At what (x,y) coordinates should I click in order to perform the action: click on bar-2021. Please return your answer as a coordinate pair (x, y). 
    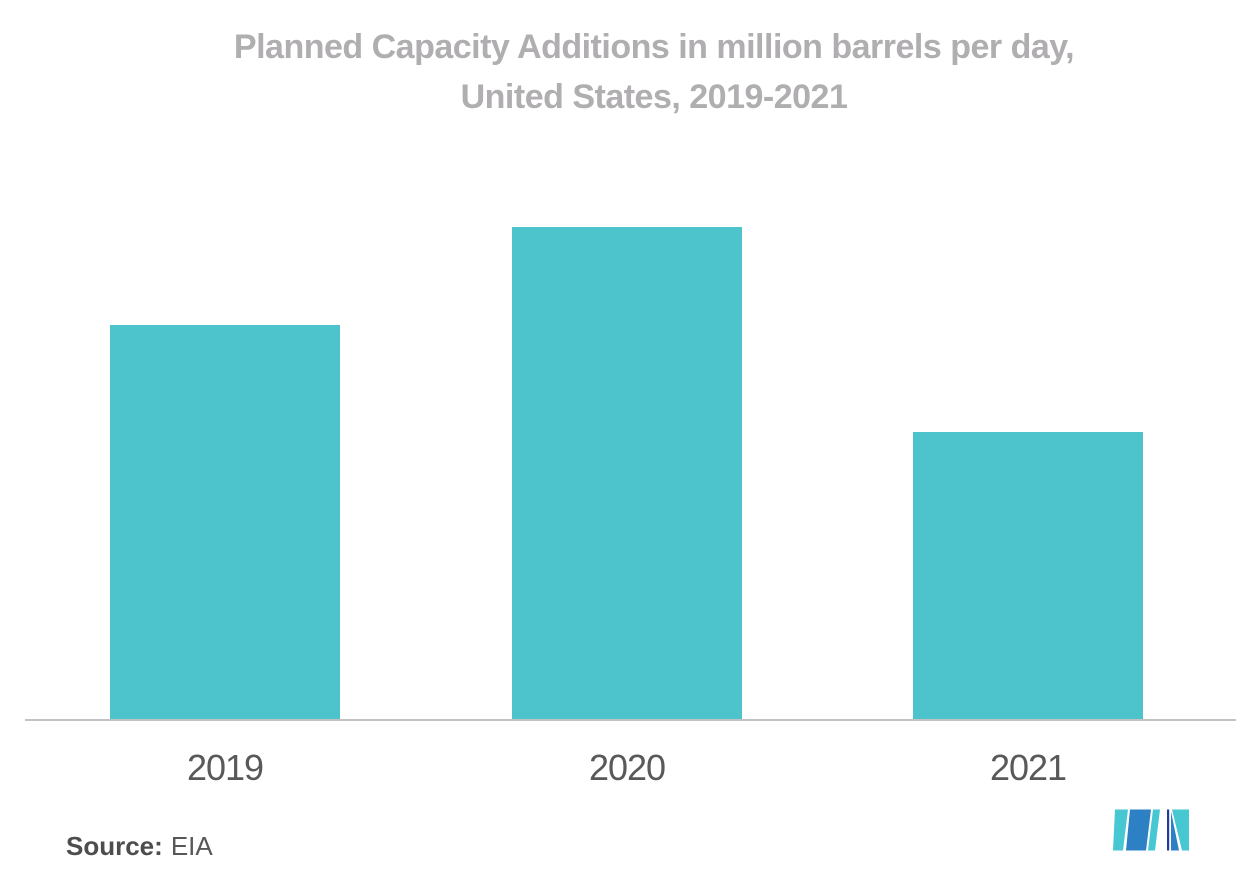
    Looking at the image, I should click on (1028, 575).